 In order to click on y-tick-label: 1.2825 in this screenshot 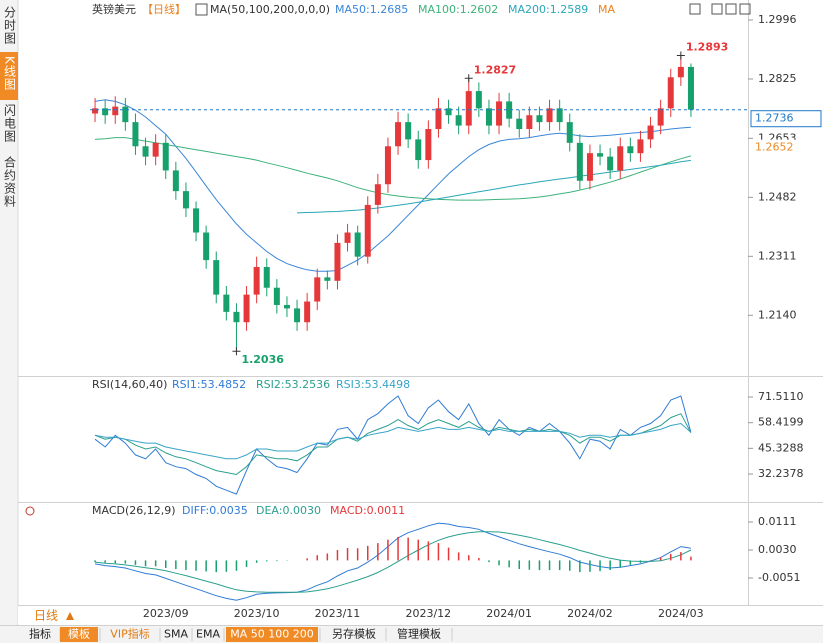, I will do `click(777, 78)`.